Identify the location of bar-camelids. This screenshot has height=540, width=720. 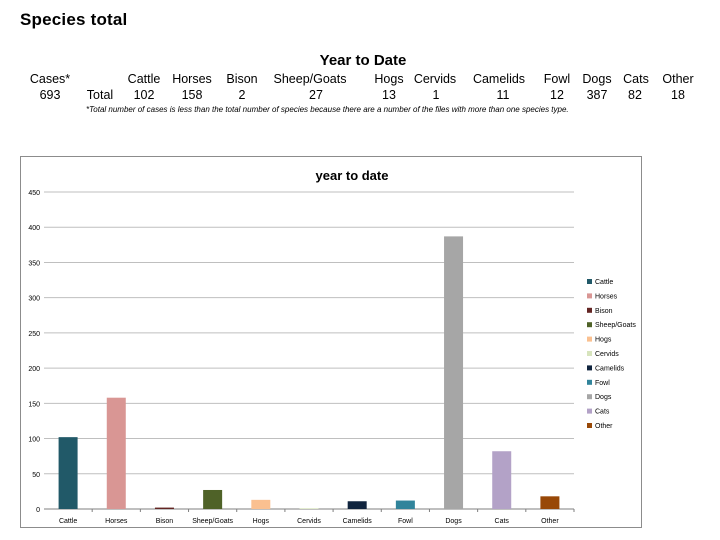
(357, 505).